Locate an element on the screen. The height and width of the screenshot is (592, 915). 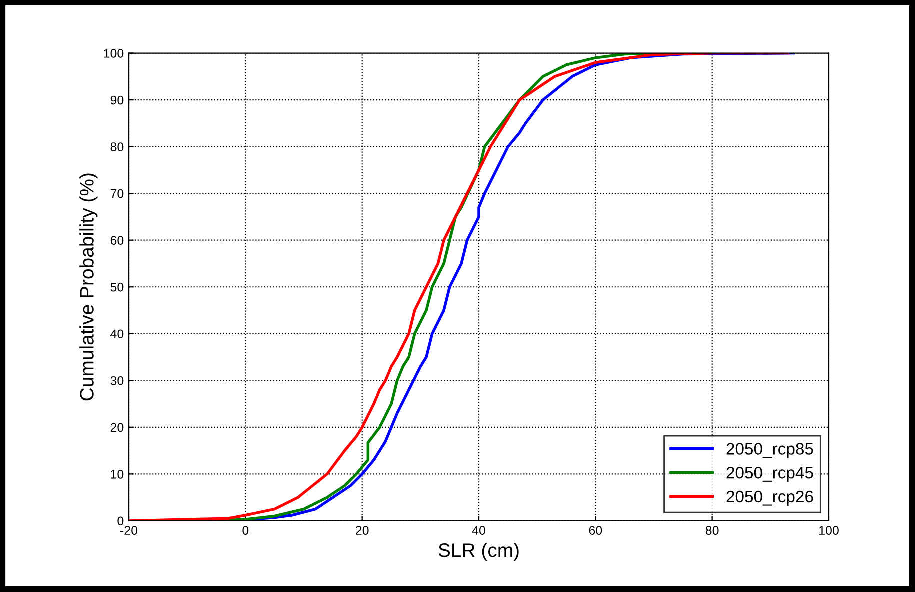
y-tick-label: 10 is located at coordinates (117, 474).